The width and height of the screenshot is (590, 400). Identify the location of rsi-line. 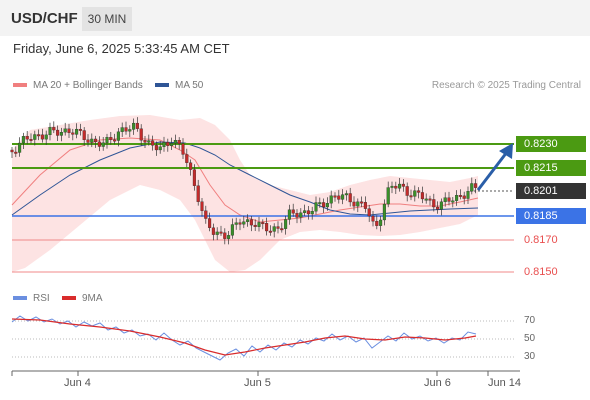
(244, 338).